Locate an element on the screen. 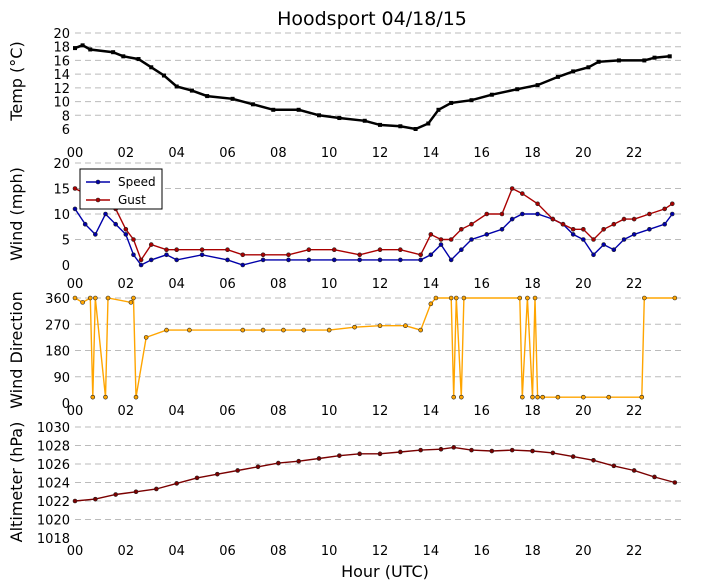 The height and width of the screenshot is (588, 705). x-tick-label: 00 is located at coordinates (75, 153).